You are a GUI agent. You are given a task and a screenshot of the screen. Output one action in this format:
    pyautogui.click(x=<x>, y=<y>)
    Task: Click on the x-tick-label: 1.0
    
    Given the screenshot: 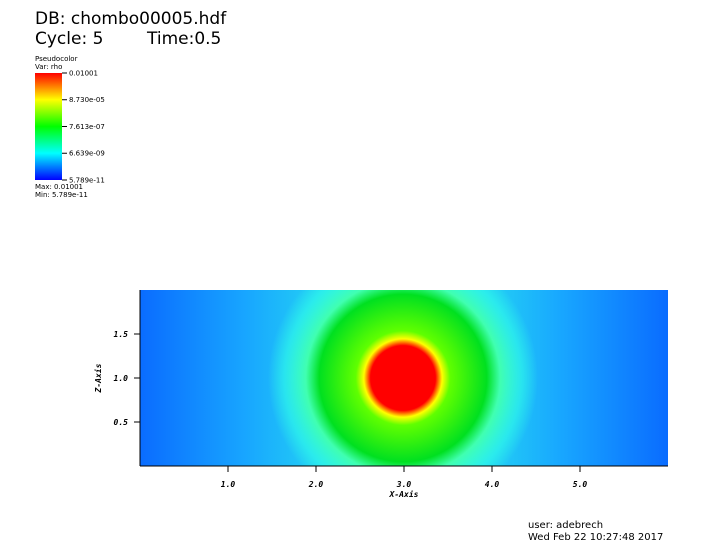 What is the action you would take?
    pyautogui.click(x=228, y=484)
    